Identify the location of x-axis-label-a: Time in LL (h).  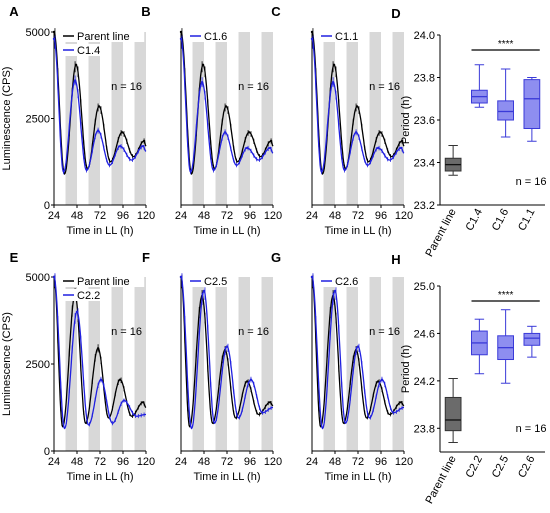
(99, 231).